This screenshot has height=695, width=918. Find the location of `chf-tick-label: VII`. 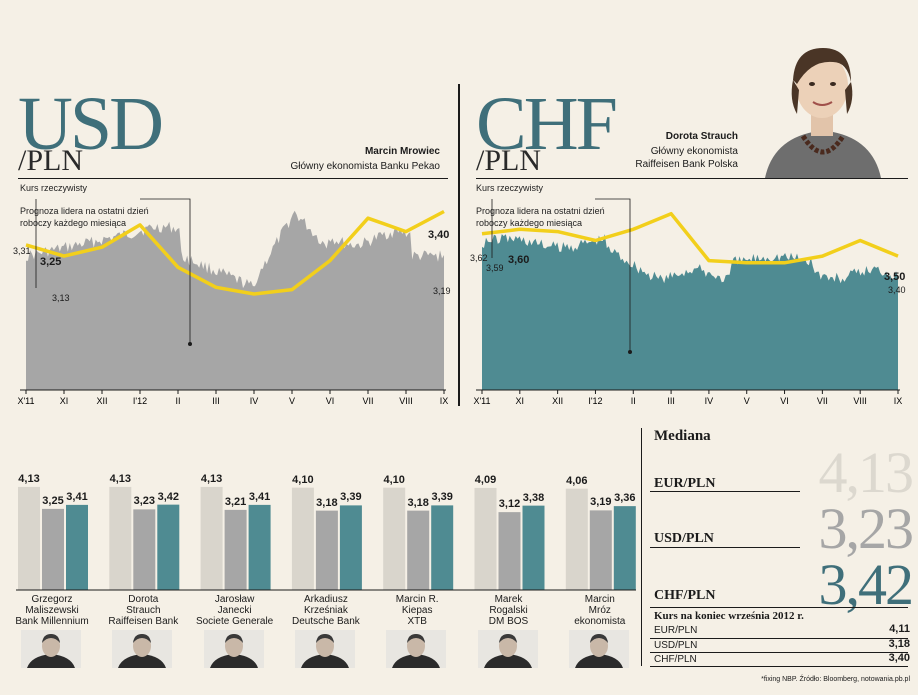

chf-tick-label: VII is located at coordinates (822, 401).